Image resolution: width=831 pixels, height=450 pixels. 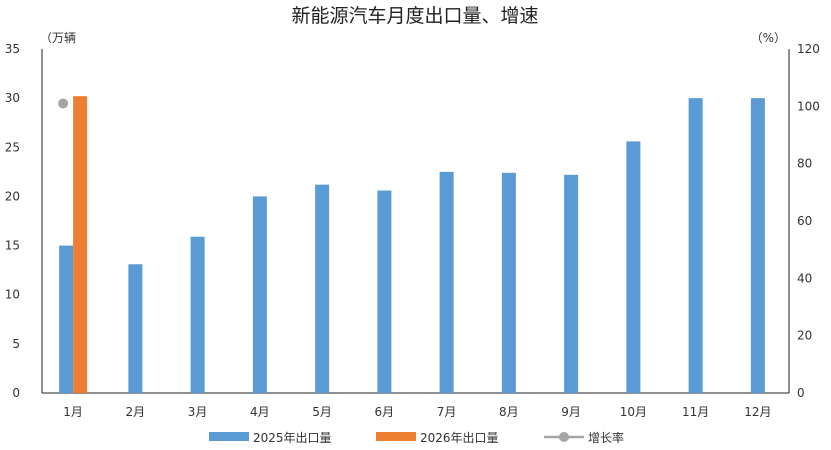 What do you see at coordinates (12, 196) in the screenshot?
I see `left-tick-label: 20` at bounding box center [12, 196].